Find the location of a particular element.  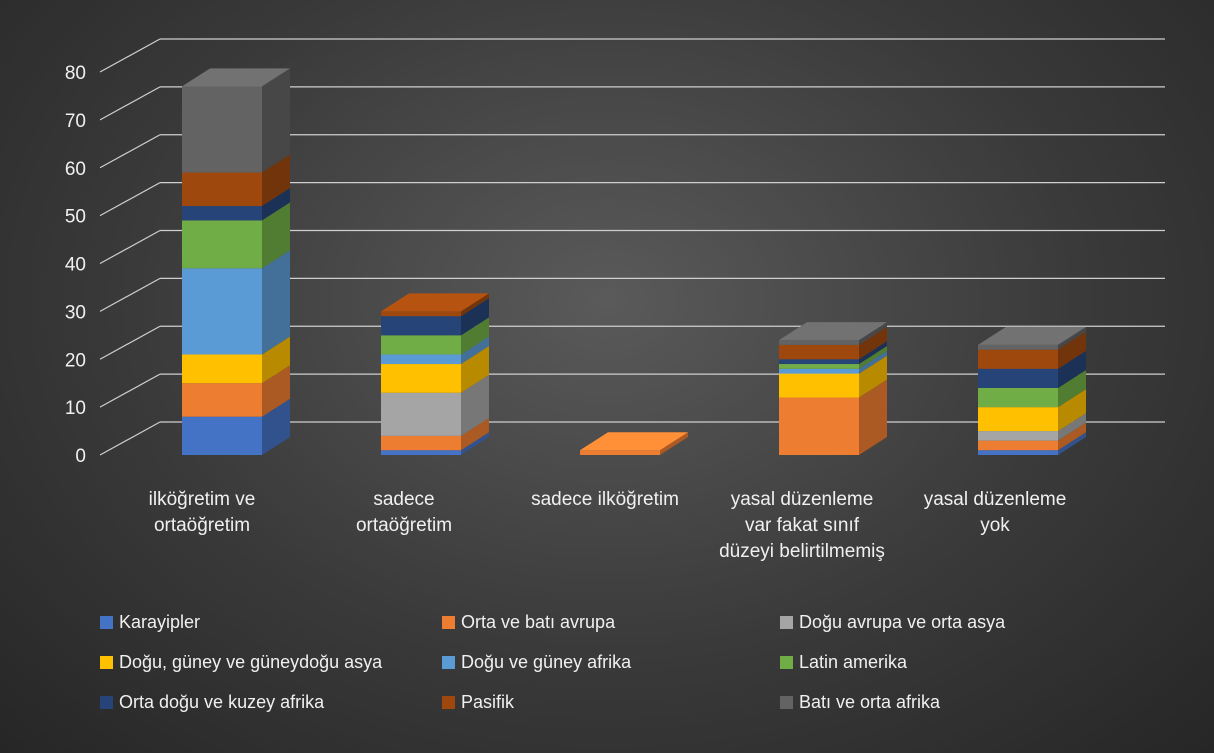

category-label-5: yasal düzenleme yok is located at coordinates (995, 512).